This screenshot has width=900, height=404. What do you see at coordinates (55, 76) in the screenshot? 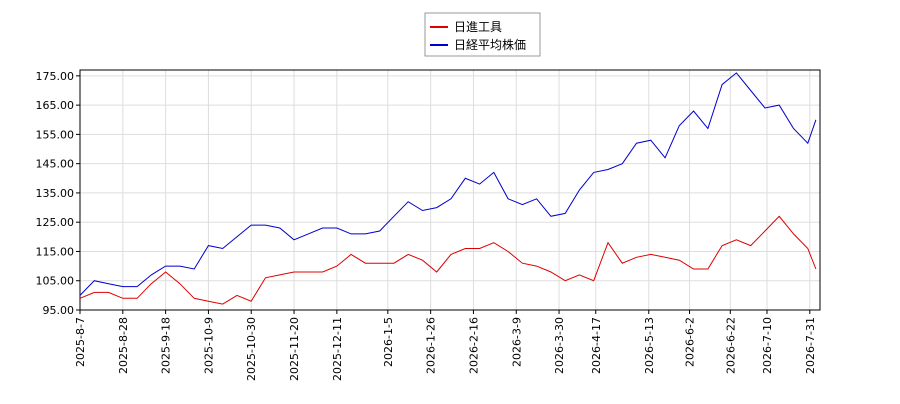
I see `y-tick-label: 175.00` at bounding box center [55, 76].